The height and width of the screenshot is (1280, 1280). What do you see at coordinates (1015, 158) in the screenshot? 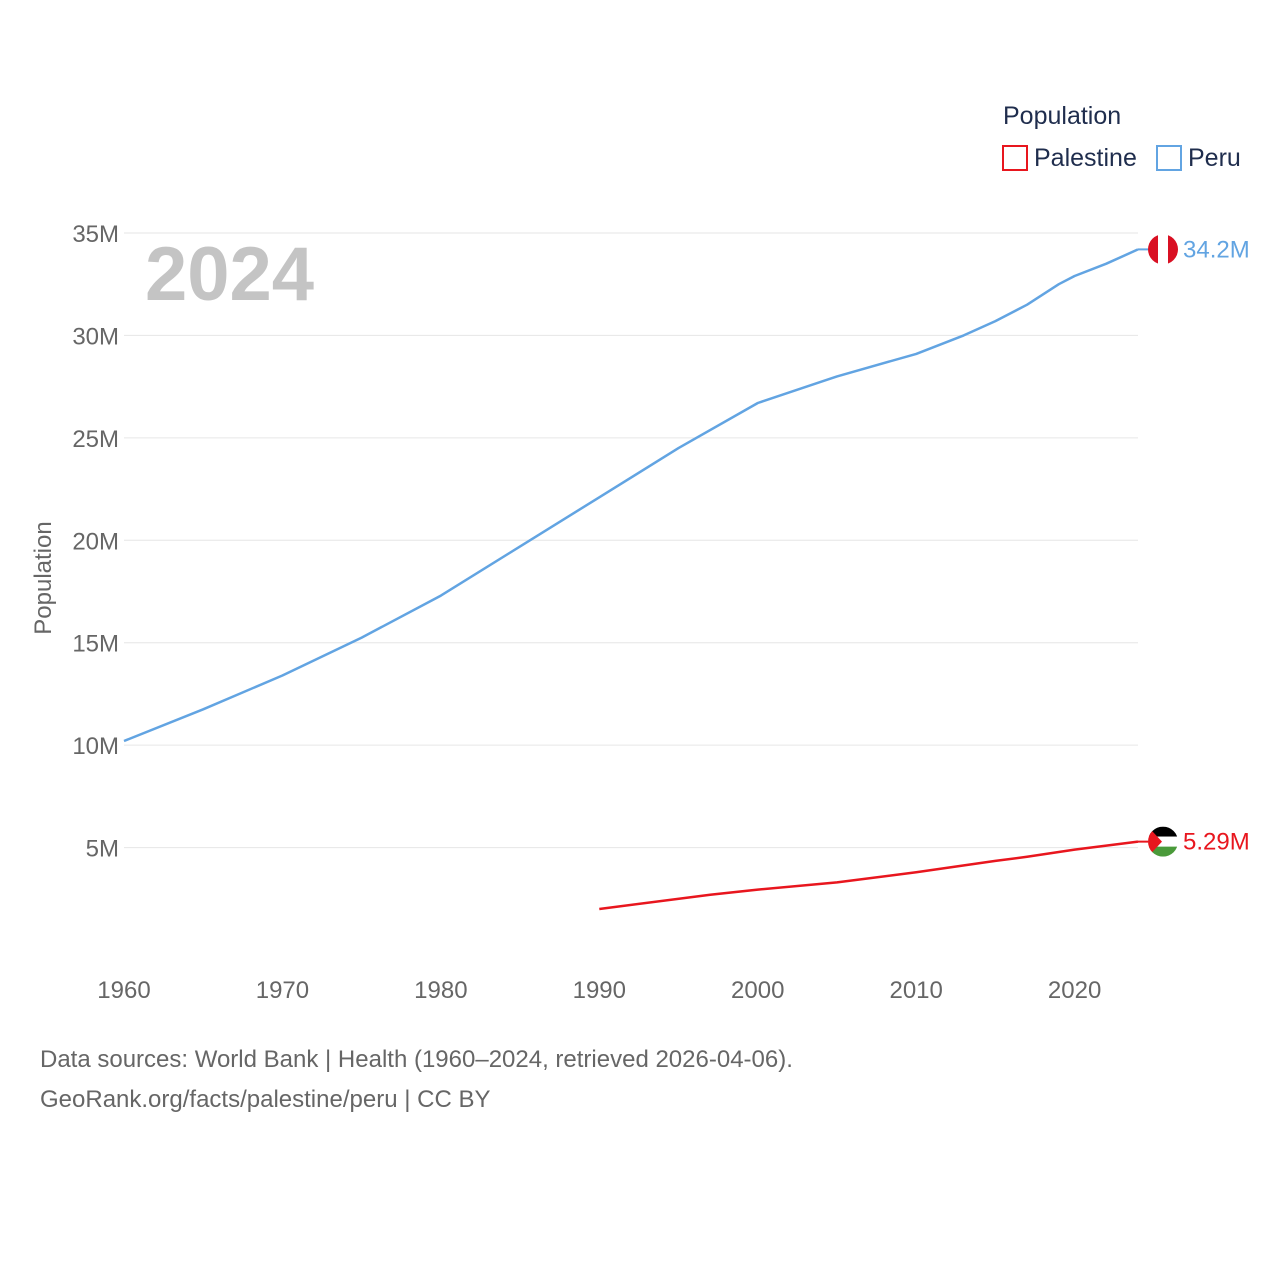
I see `legend-swatch-palestine` at bounding box center [1015, 158].